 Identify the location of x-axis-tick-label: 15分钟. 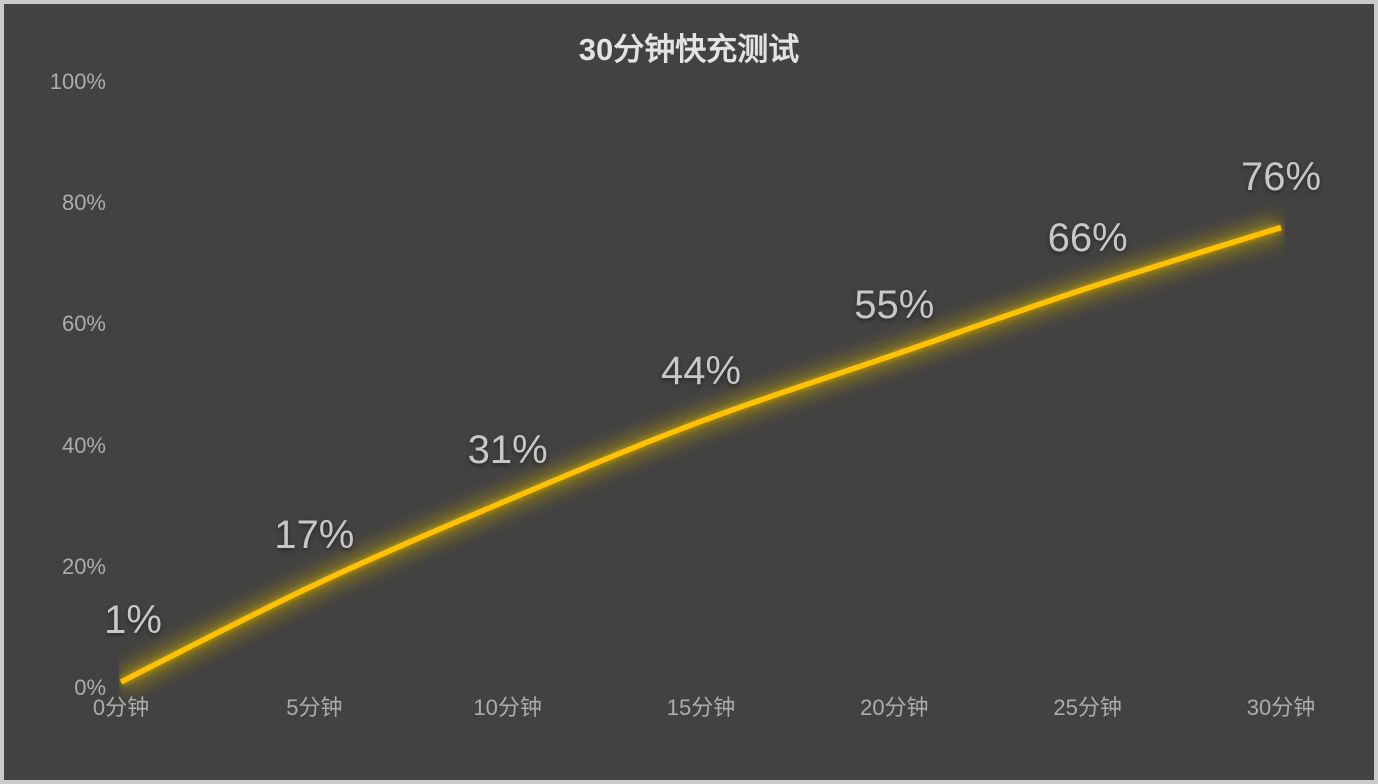
(701, 707).